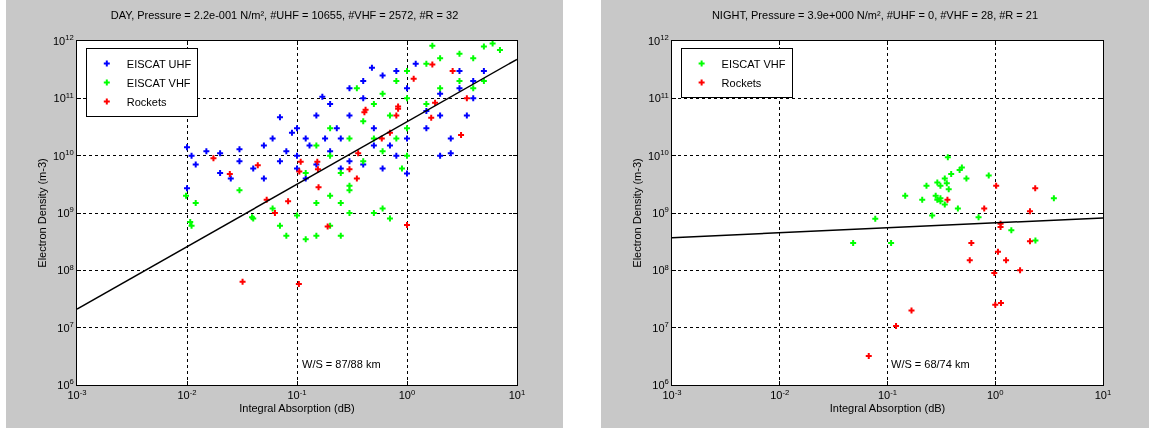 The width and height of the screenshot is (1149, 428). What do you see at coordinates (875, 14) in the screenshot?
I see `chart-title: NIGHT, Pressure = 3.9e+000 N/m², #UHF = 0, #VHF = 28, #R = 21` at bounding box center [875, 14].